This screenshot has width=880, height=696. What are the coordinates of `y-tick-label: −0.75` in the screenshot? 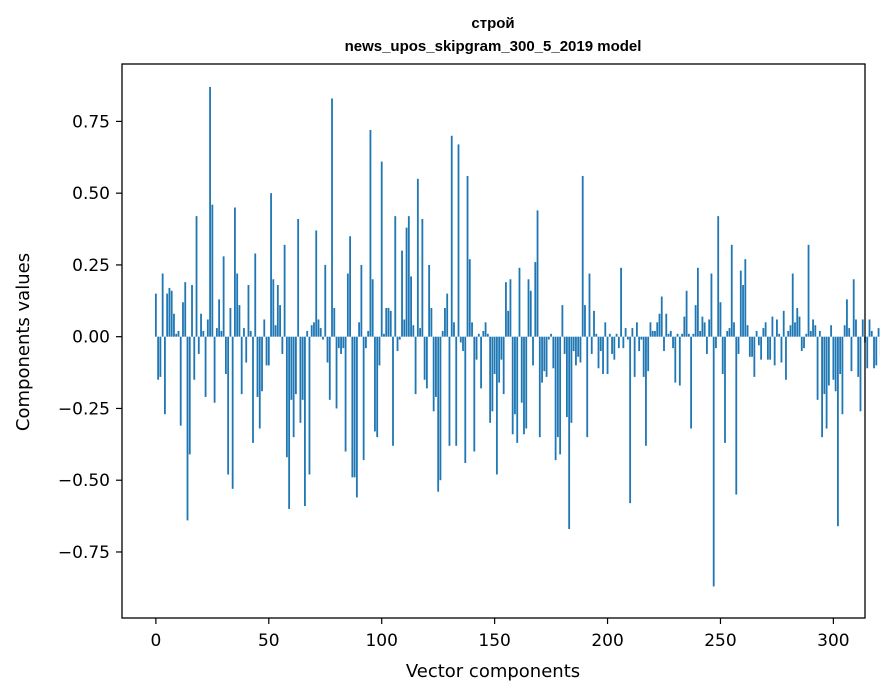 It's located at (84, 553).